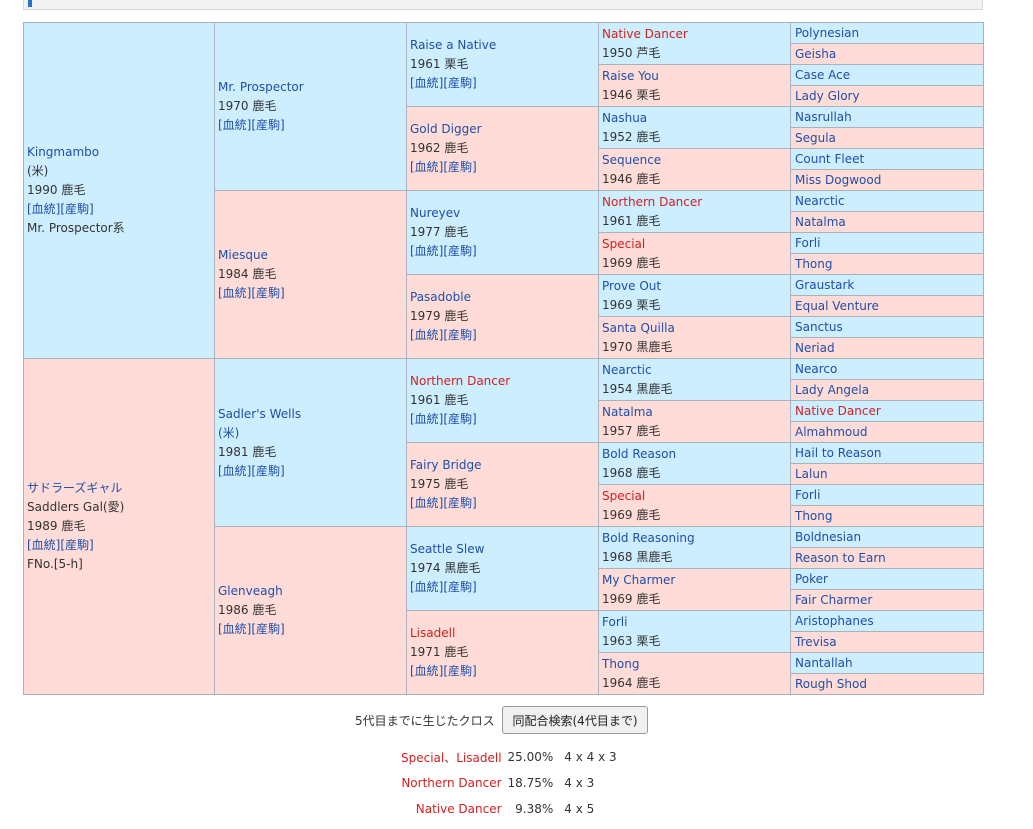  I want to click on horse-name-link: Miss Dogwood, so click(838, 180).